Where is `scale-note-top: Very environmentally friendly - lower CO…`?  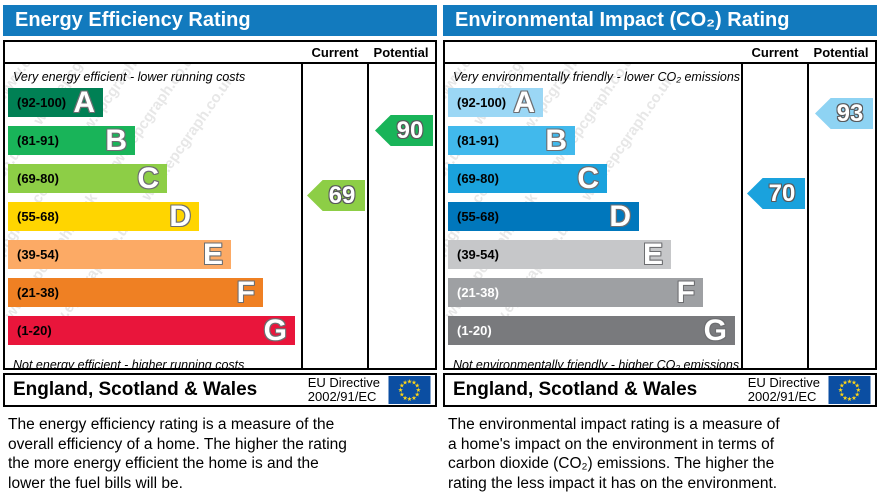 scale-note-top: Very environmentally friendly - lower CO… is located at coordinates (597, 77).